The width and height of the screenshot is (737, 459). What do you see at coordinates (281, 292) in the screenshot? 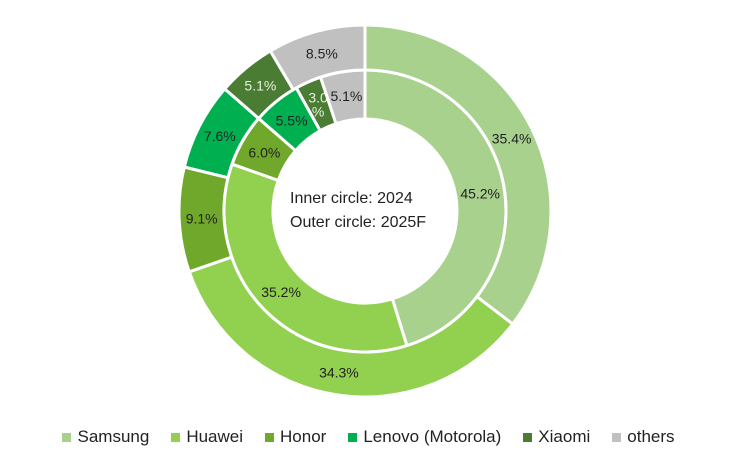
I see `data-label: 35.2%` at bounding box center [281, 292].